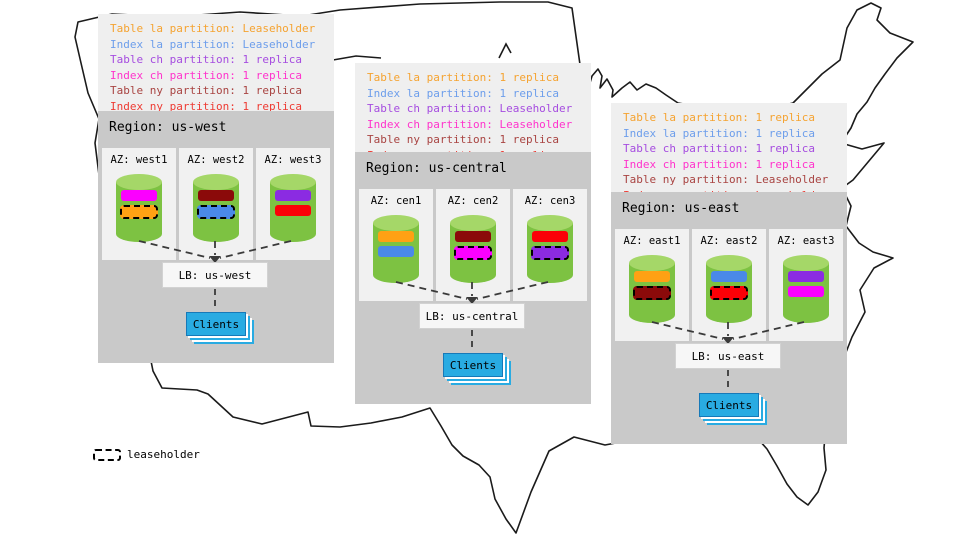  I want to click on az-row: AZ: cen1 AZ: cen2, so click(473, 245).